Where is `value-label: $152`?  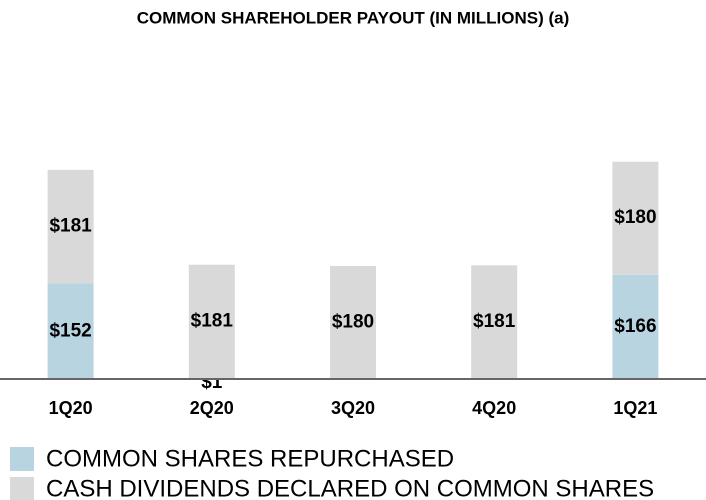
value-label: $152 is located at coordinates (70, 330).